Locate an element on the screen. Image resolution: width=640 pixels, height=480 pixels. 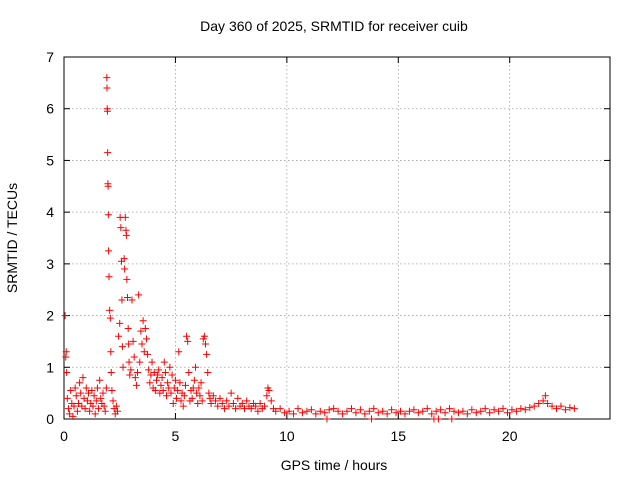
y-tick-label: 4 is located at coordinates (50, 212).